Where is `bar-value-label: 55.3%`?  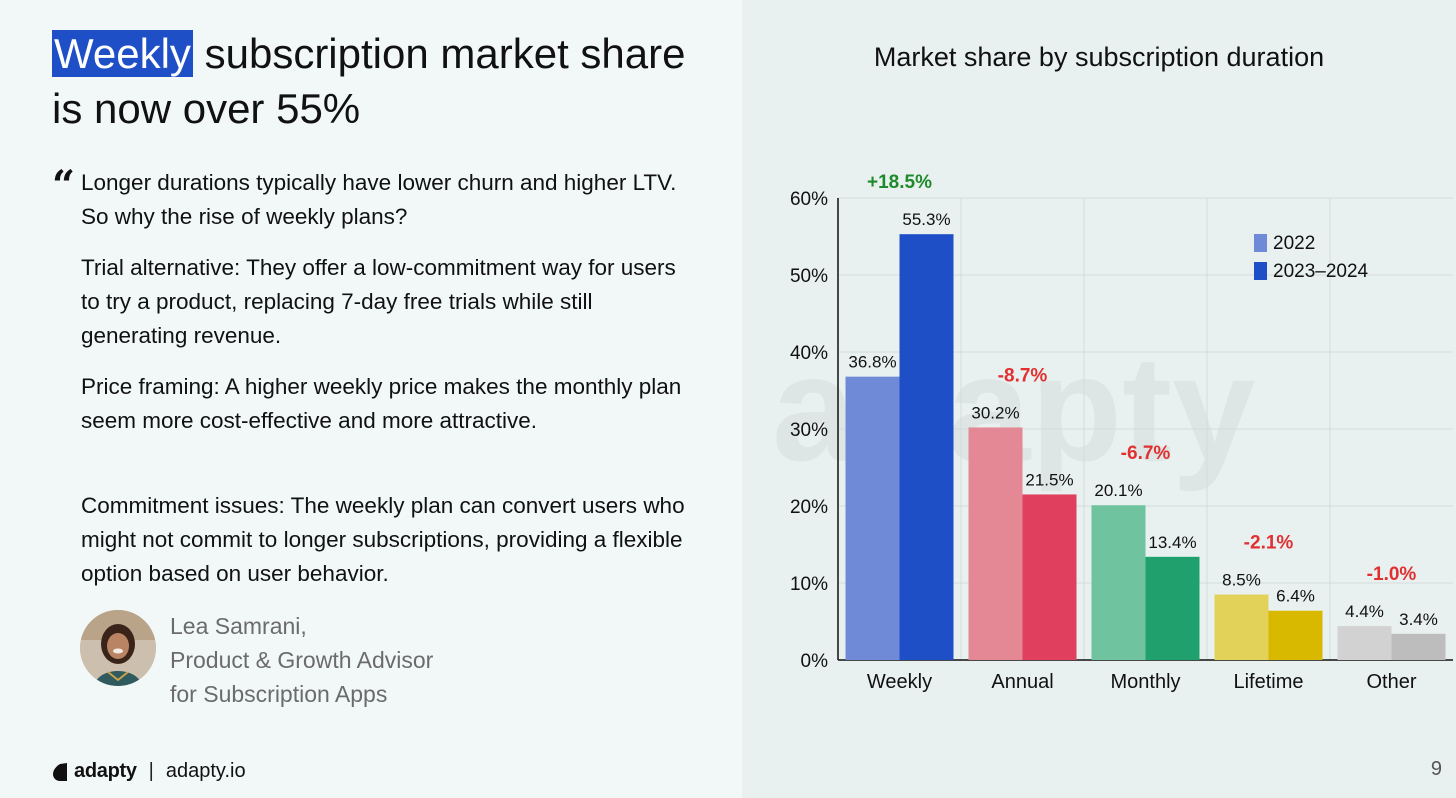
bar-value-label: 55.3% is located at coordinates (926, 219).